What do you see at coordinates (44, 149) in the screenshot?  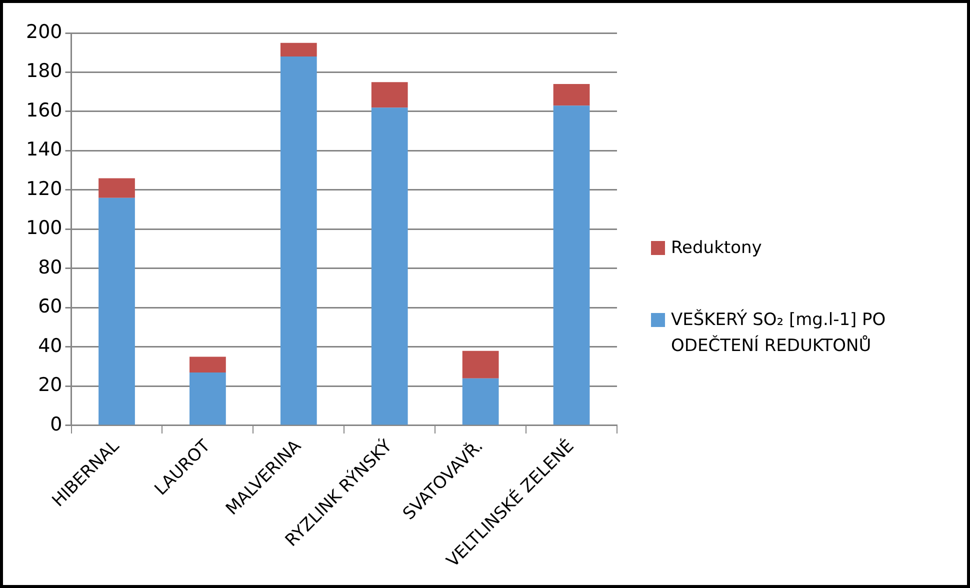 I see `y-tick-label: 140` at bounding box center [44, 149].